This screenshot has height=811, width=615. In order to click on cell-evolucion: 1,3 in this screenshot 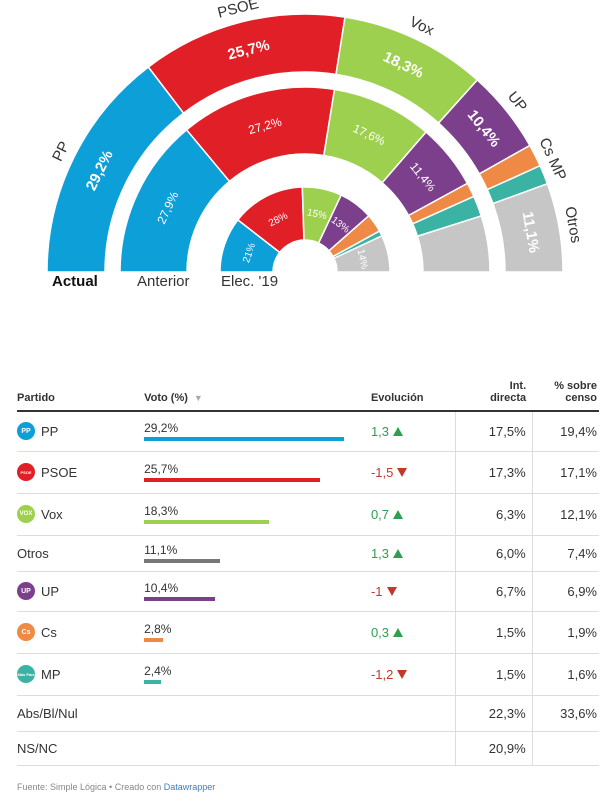, I will do `click(413, 553)`.